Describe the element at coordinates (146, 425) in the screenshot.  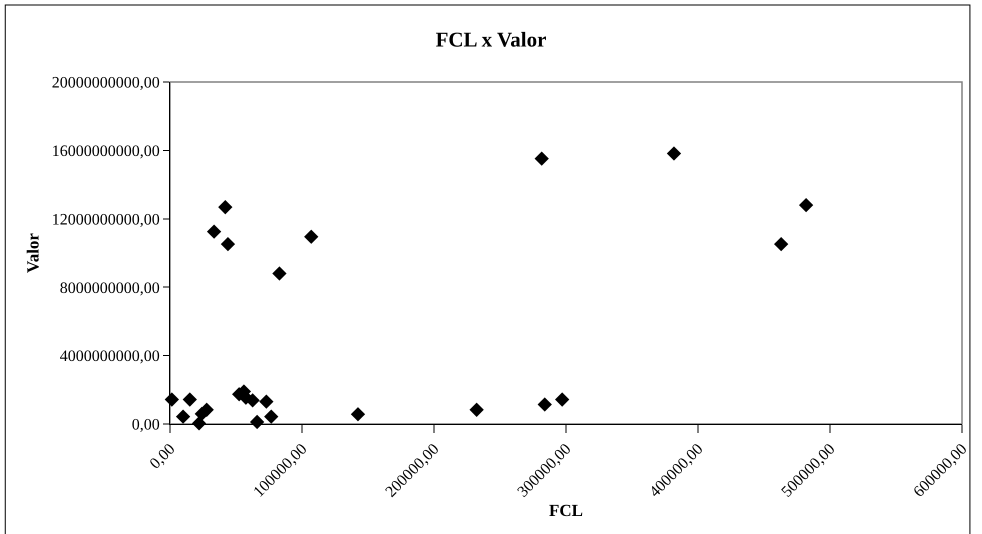
I see `y-tick-label: 0,00` at that location.